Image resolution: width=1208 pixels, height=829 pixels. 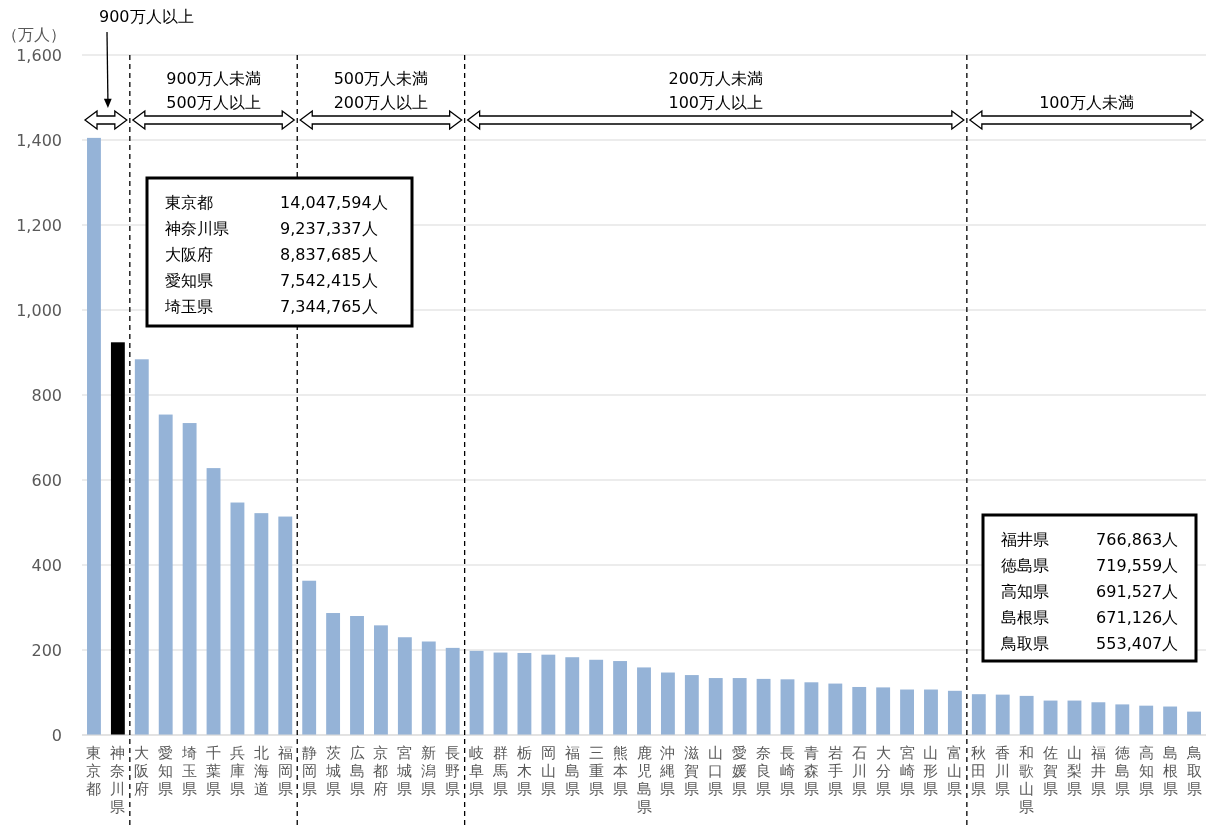 What do you see at coordinates (39, 55) in the screenshot?
I see `y-tick-label: 1,600` at bounding box center [39, 55].